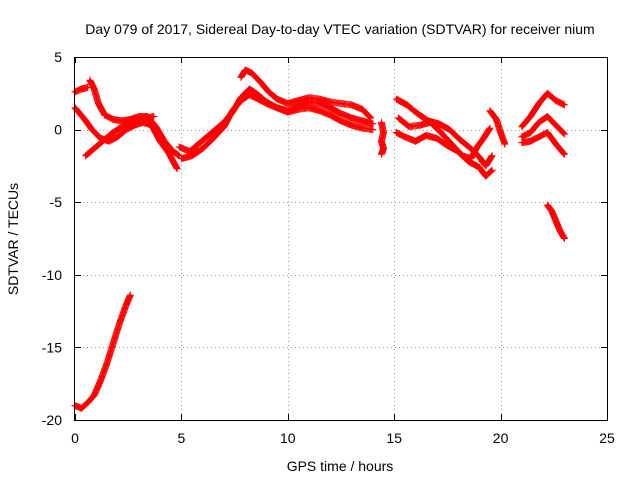  I want to click on x-tick-label: 15, so click(394, 438).